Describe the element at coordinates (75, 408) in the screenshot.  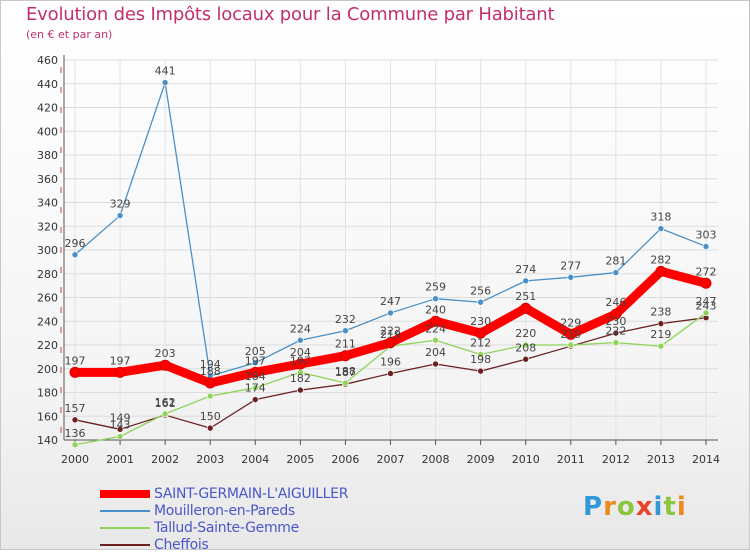
I see `data-label: 157` at that location.